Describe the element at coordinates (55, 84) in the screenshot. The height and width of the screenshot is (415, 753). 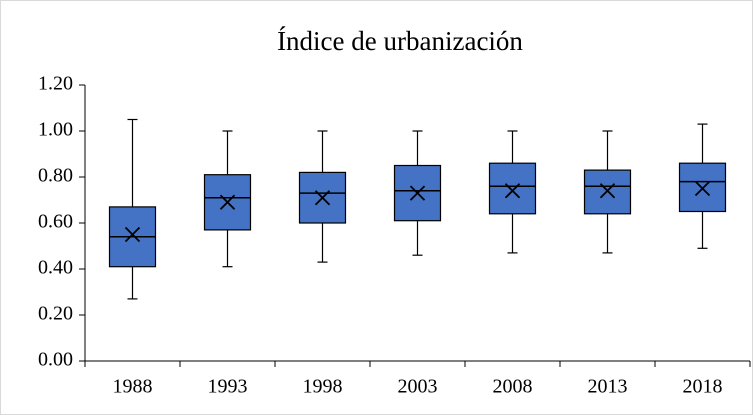
I see `y-tick-label: 1.20` at that location.